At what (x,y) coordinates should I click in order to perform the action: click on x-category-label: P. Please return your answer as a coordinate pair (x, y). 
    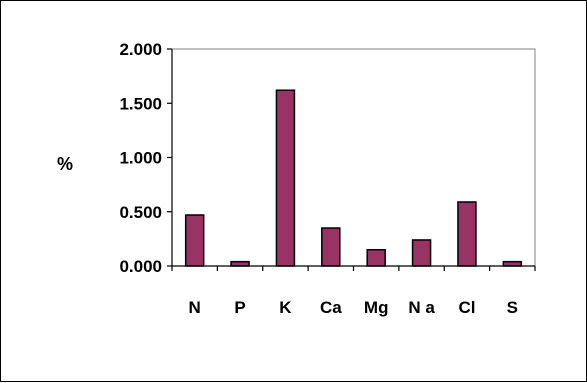
    Looking at the image, I should click on (239, 307).